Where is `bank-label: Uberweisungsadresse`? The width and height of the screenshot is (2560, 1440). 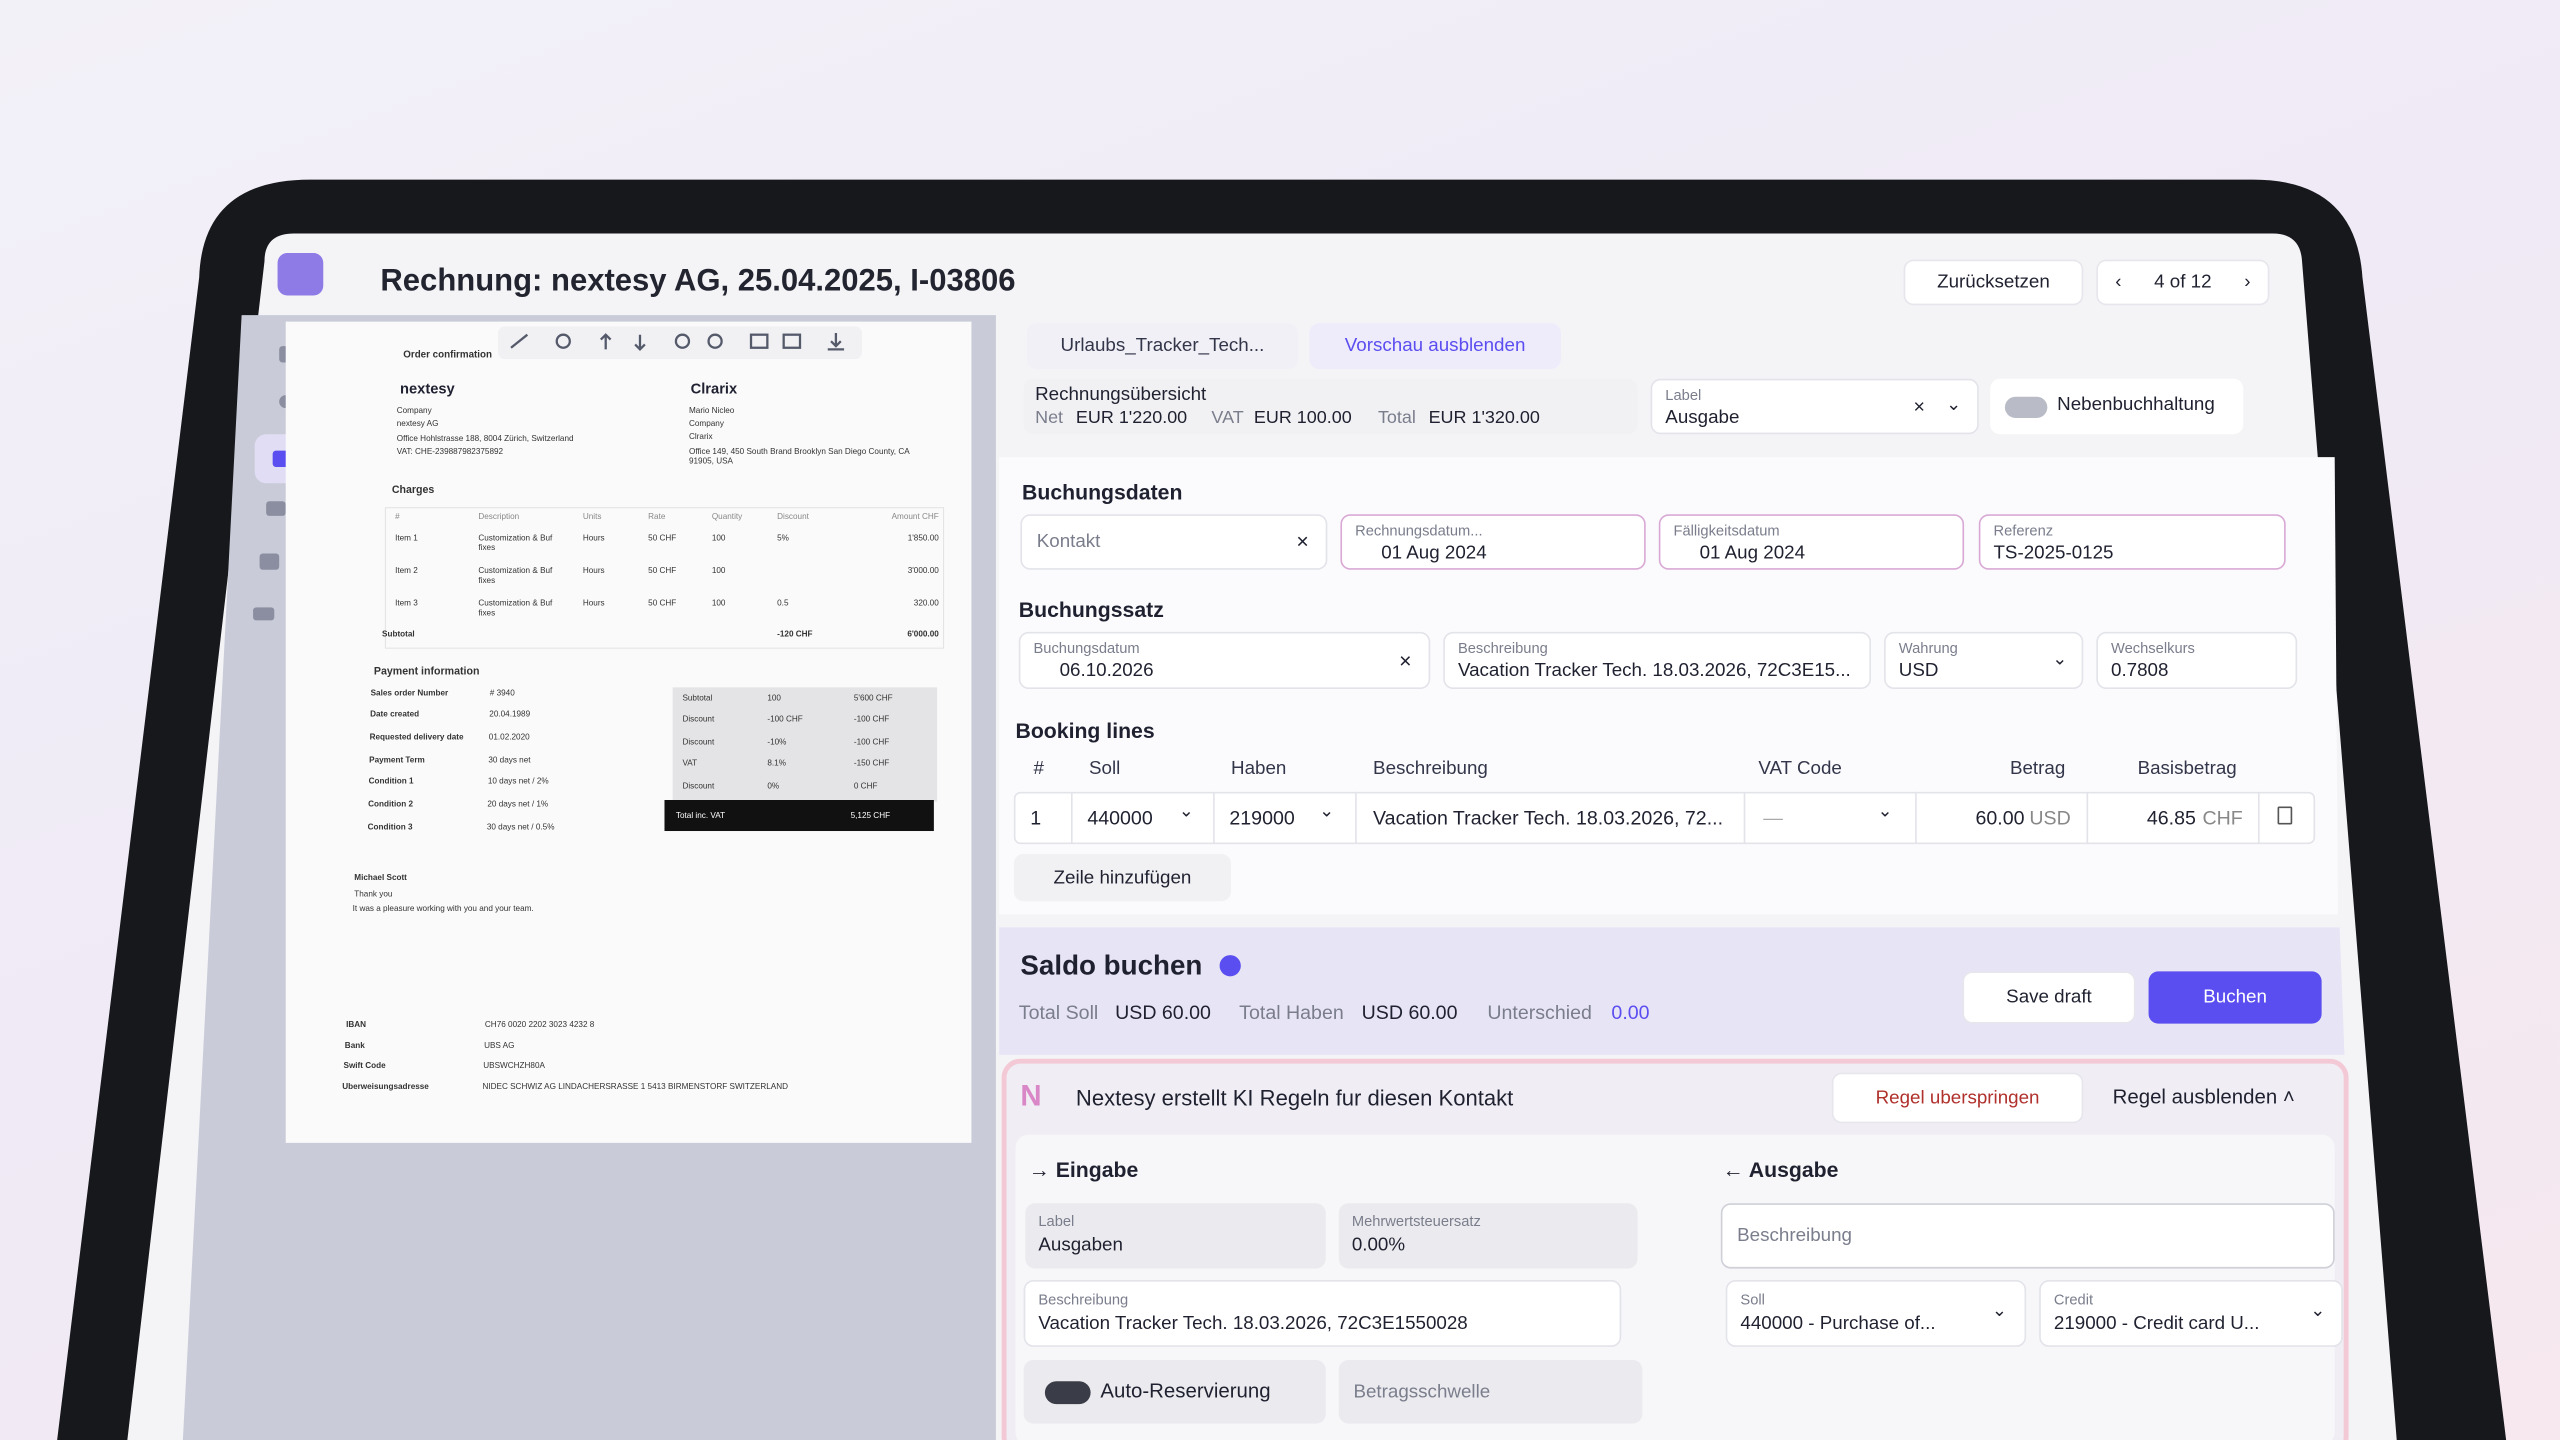 bank-label: Uberweisungsadresse is located at coordinates (385, 1087).